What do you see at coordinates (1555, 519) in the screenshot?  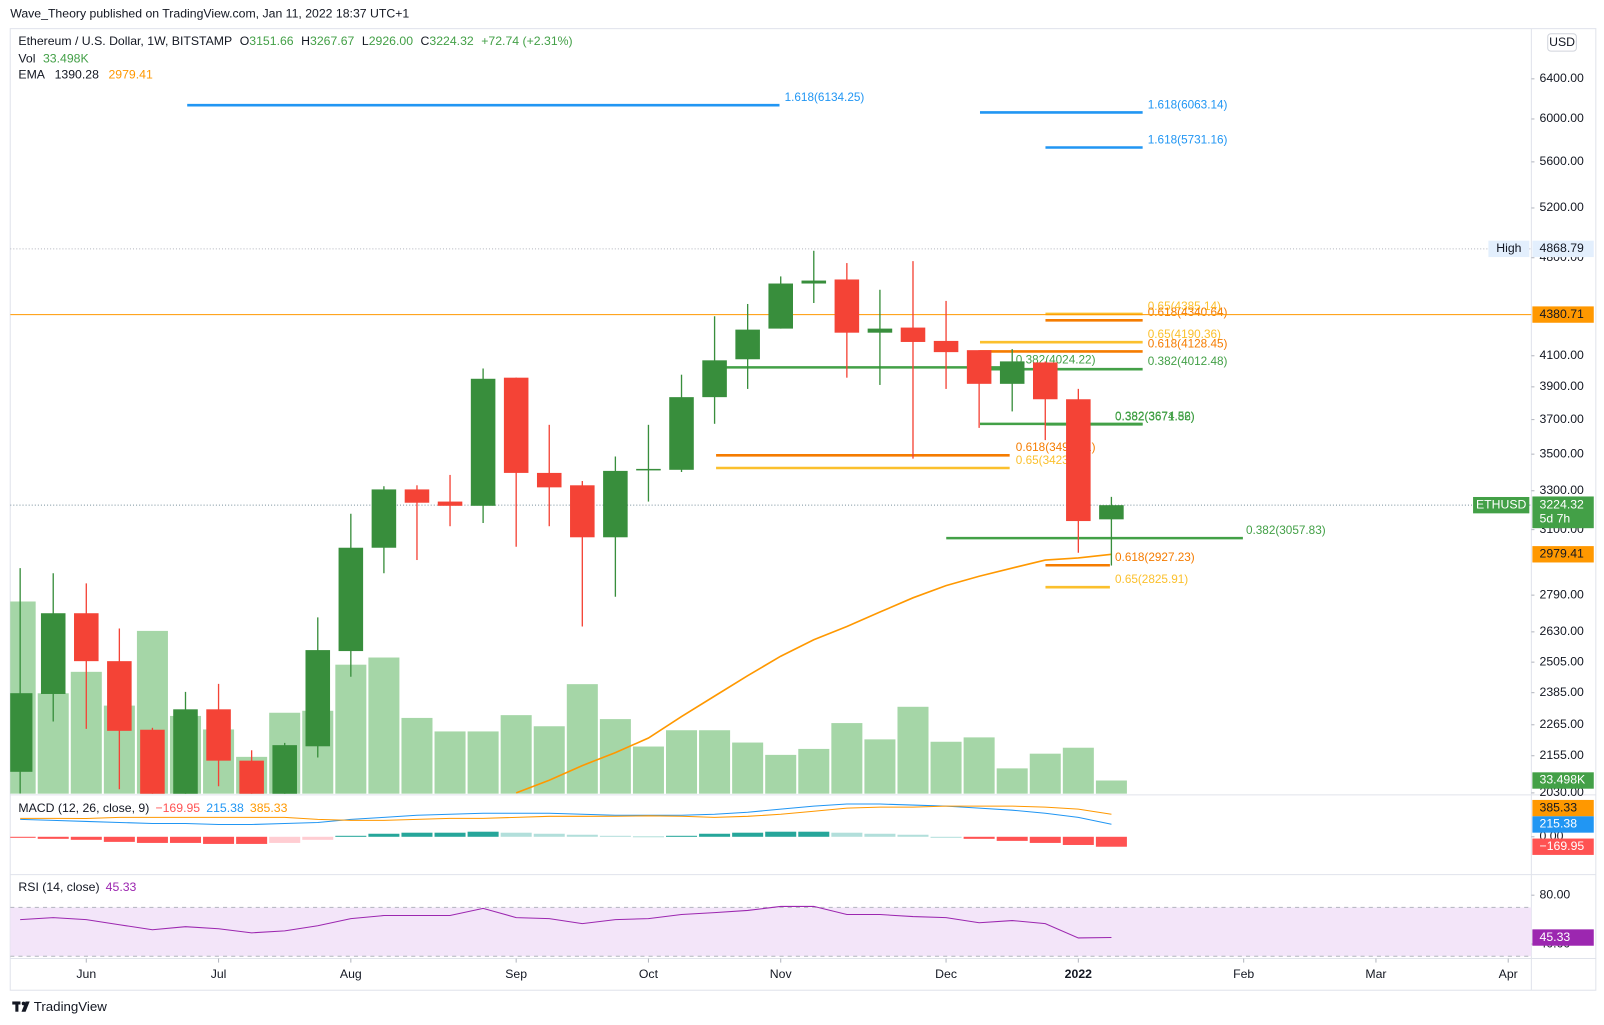 I see `countdown: 5d 7h` at bounding box center [1555, 519].